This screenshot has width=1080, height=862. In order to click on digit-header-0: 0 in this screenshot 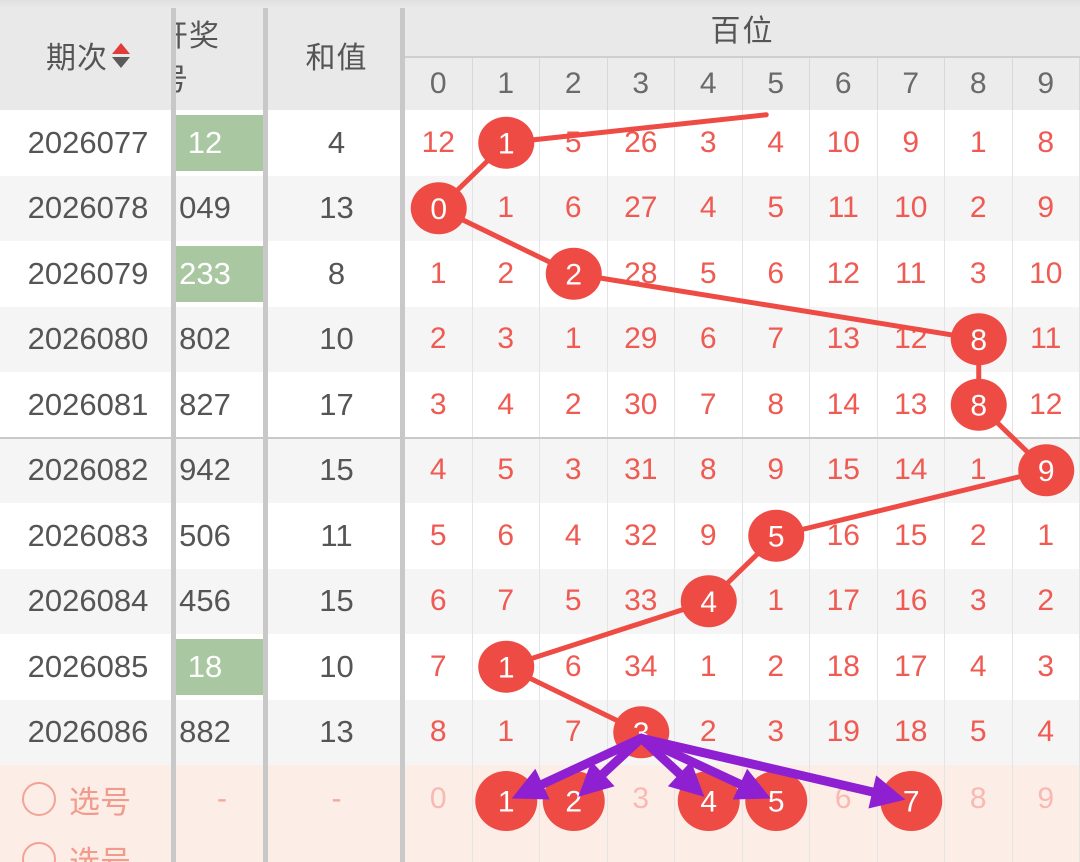, I will do `click(439, 84)`.